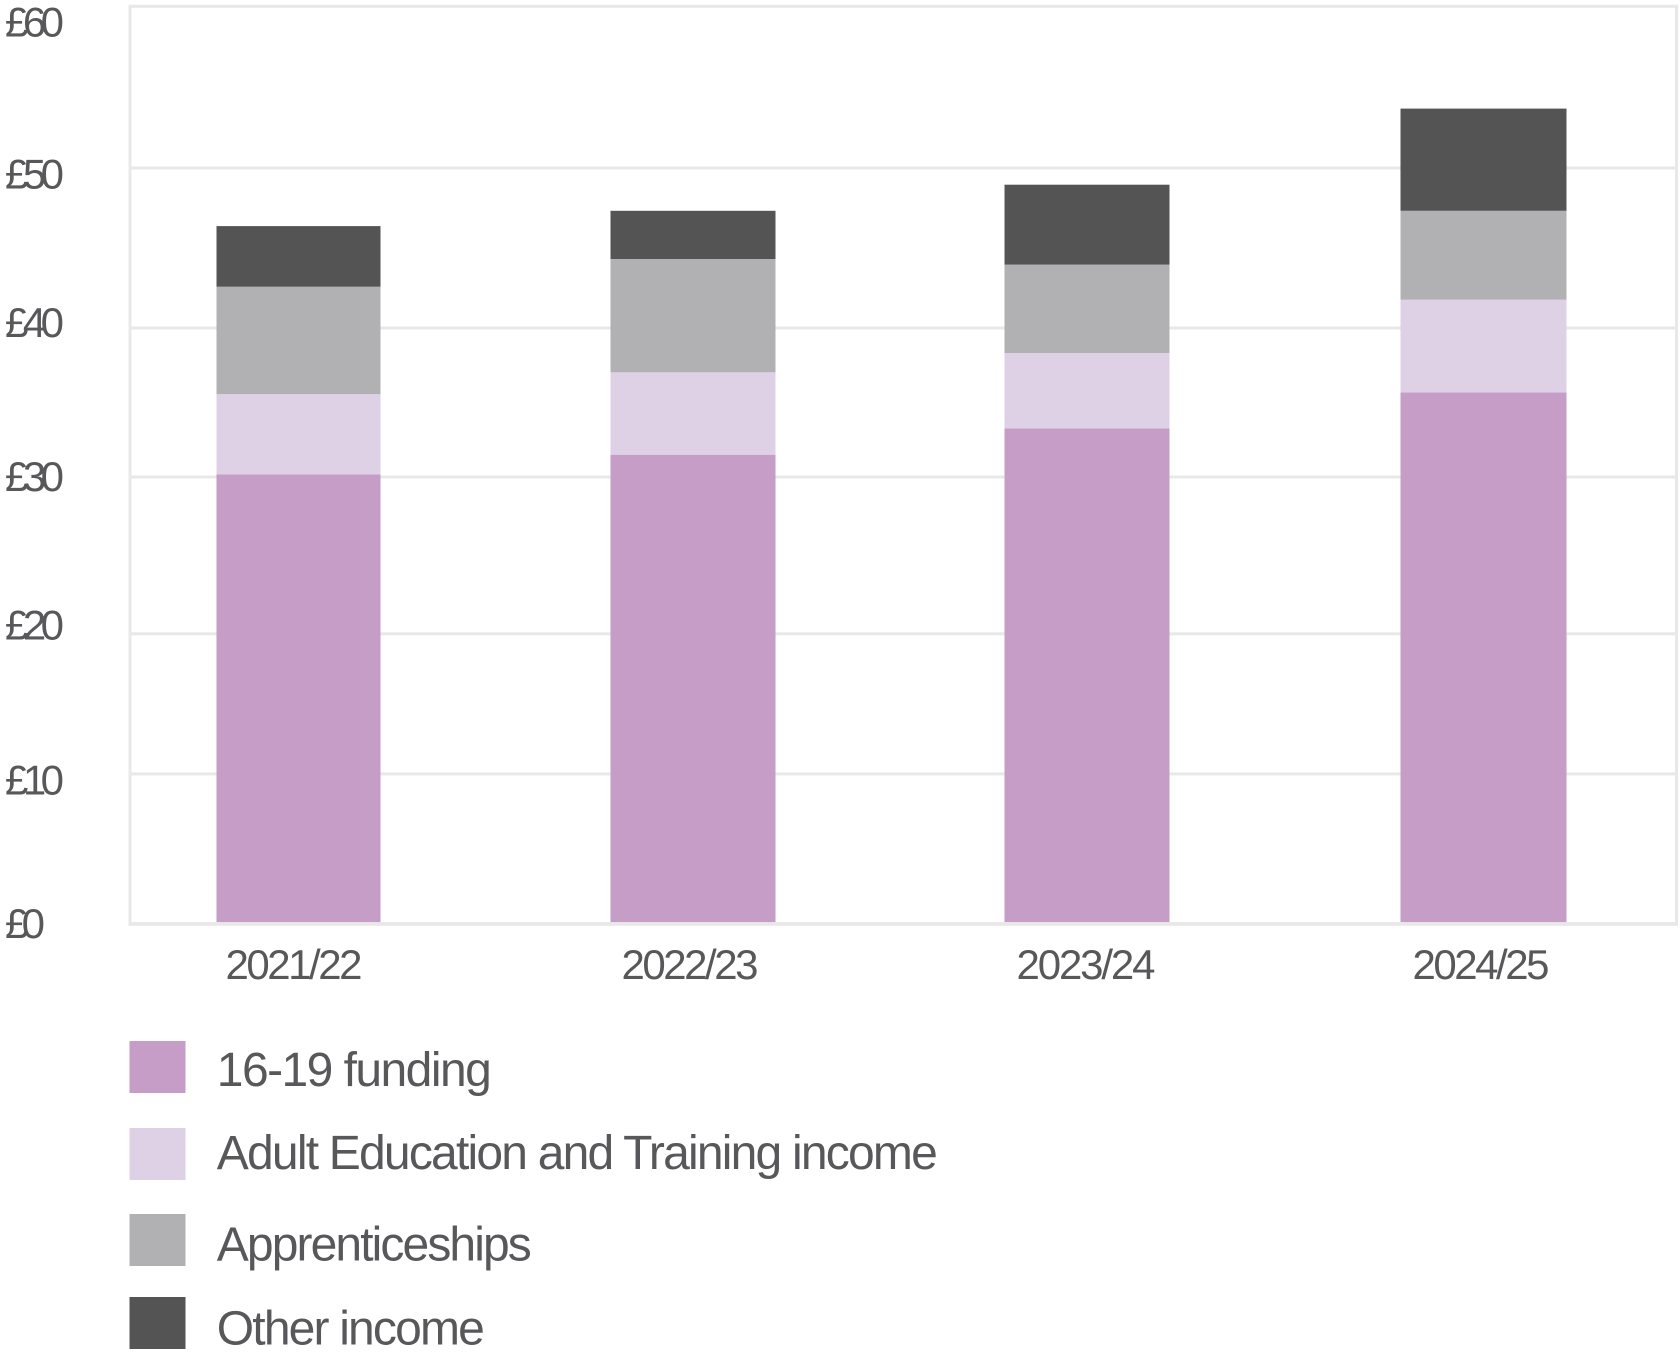  Describe the element at coordinates (34, 173) in the screenshot. I see `svg-text: £50` at that location.